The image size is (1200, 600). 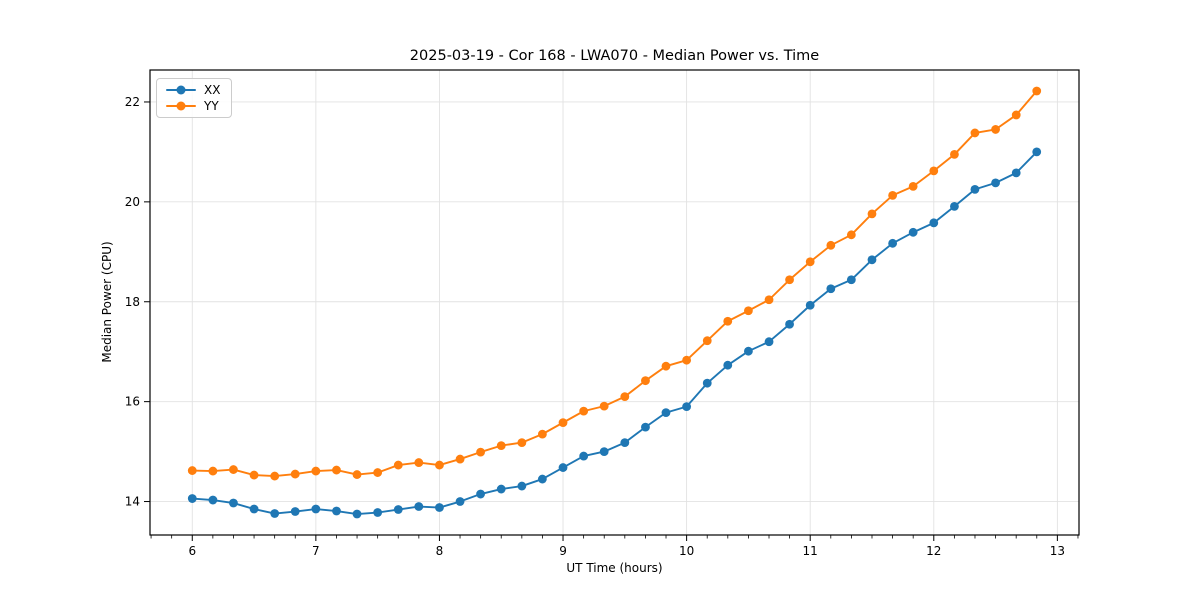 I want to click on y-tick-label: 20, so click(x=132, y=202).